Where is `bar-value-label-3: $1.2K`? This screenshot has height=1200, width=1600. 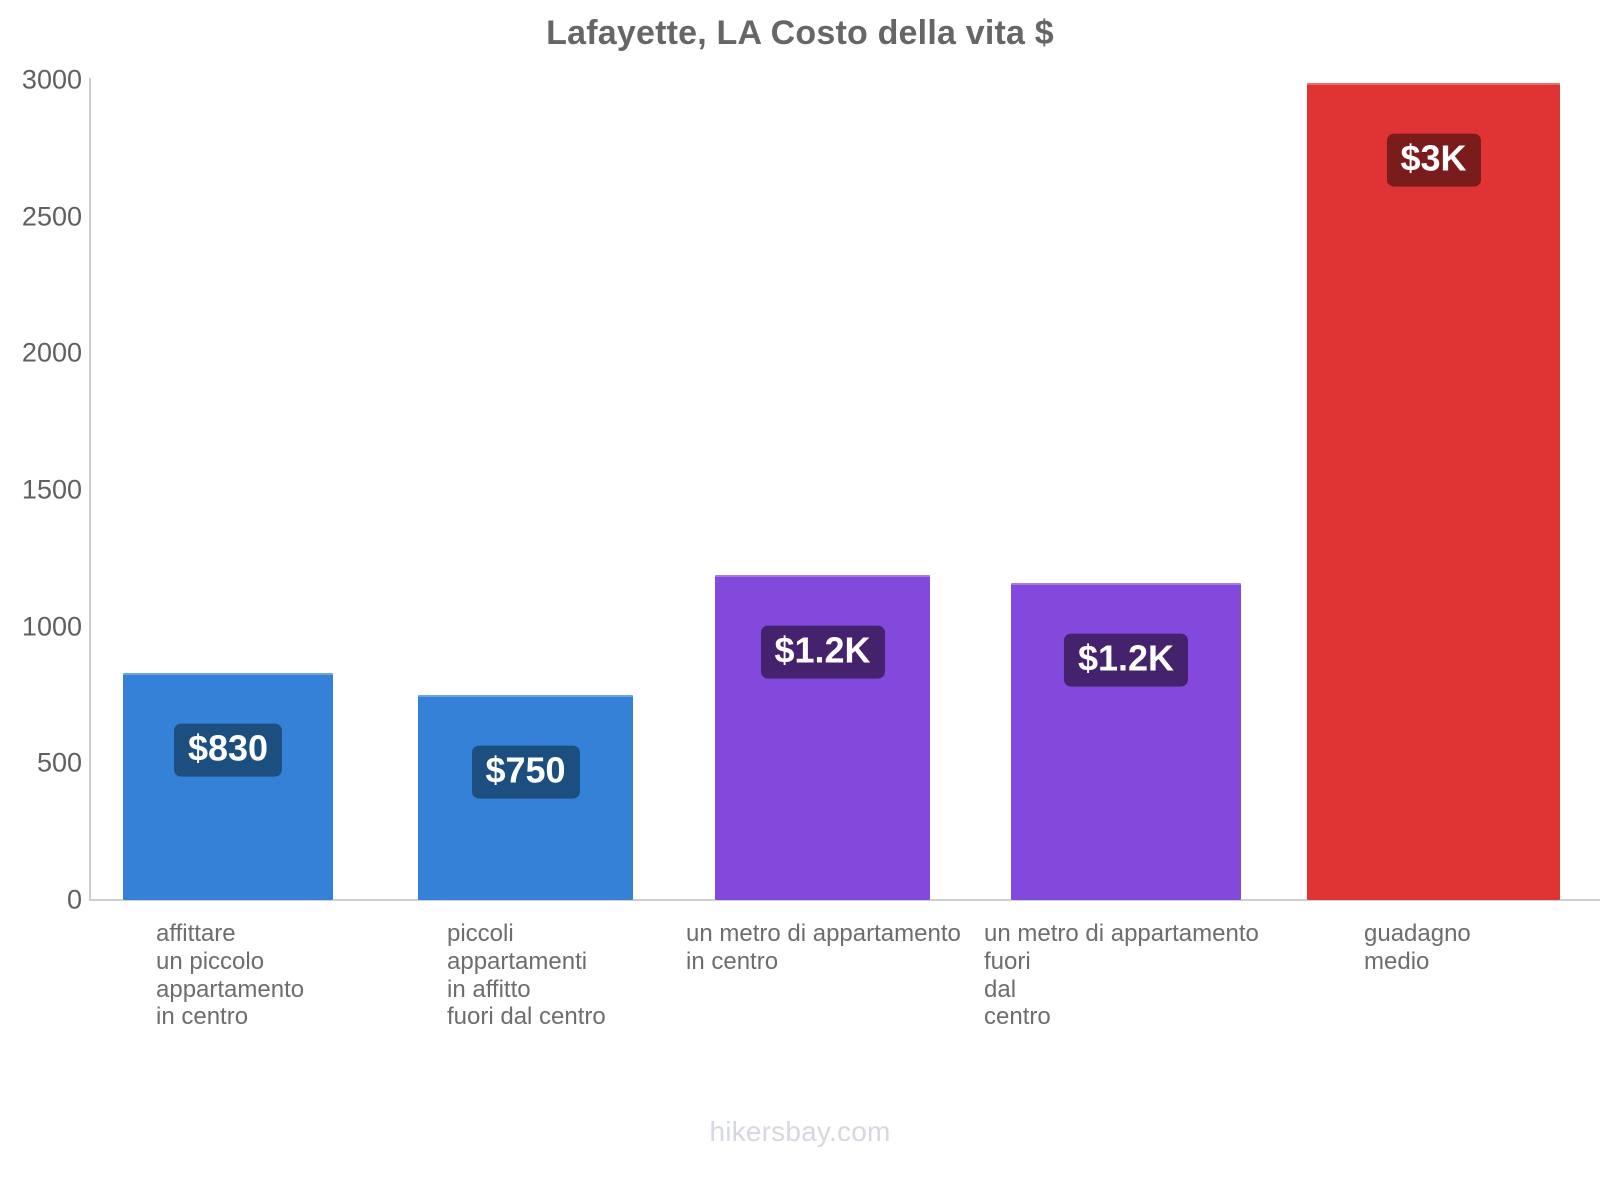
bar-value-label-3: $1.2K is located at coordinates (822, 652).